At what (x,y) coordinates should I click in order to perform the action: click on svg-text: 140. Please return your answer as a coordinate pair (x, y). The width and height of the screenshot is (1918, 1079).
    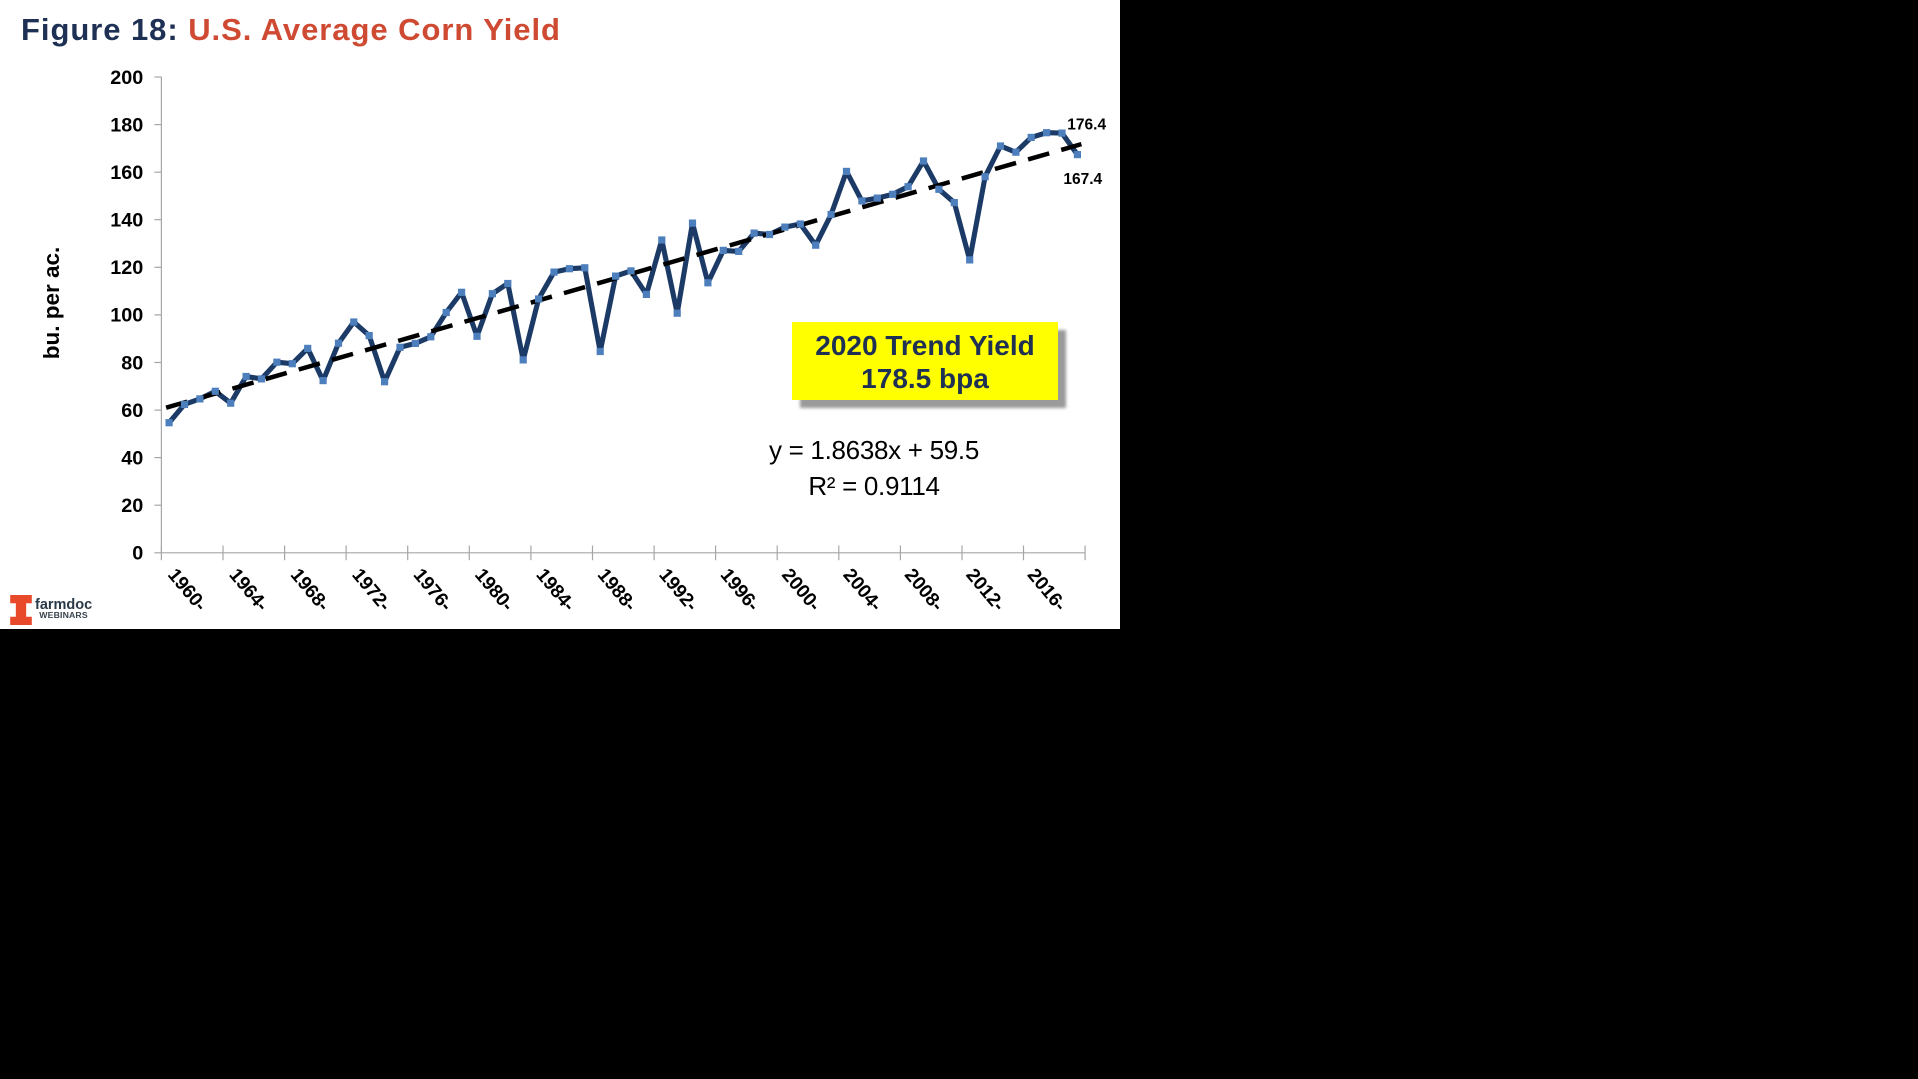
    Looking at the image, I should click on (126, 221).